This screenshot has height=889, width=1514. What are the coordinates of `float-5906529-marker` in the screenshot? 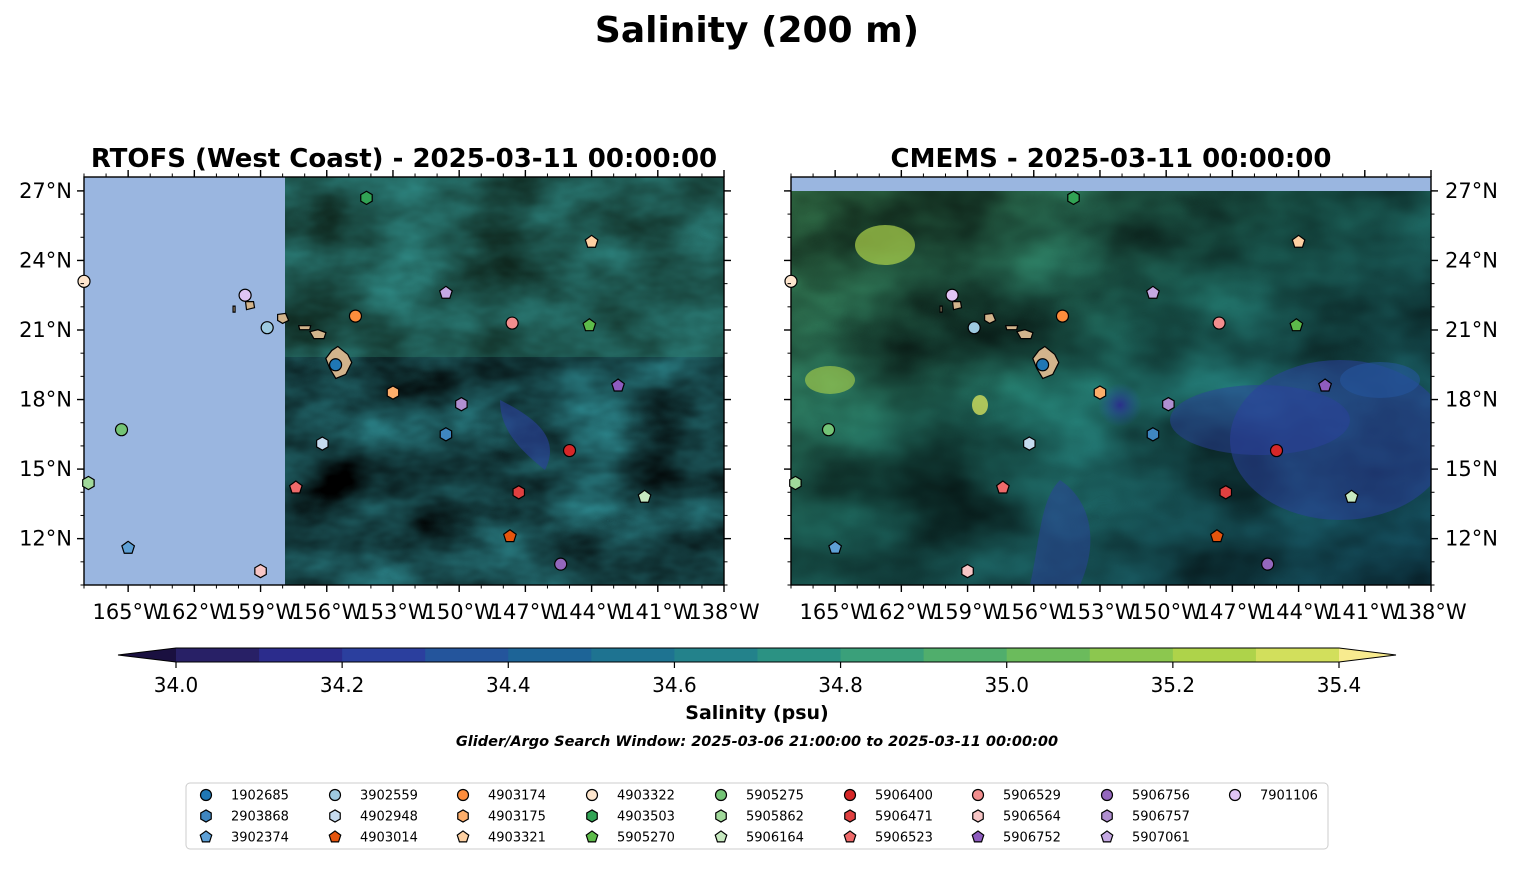 It's located at (1219, 323).